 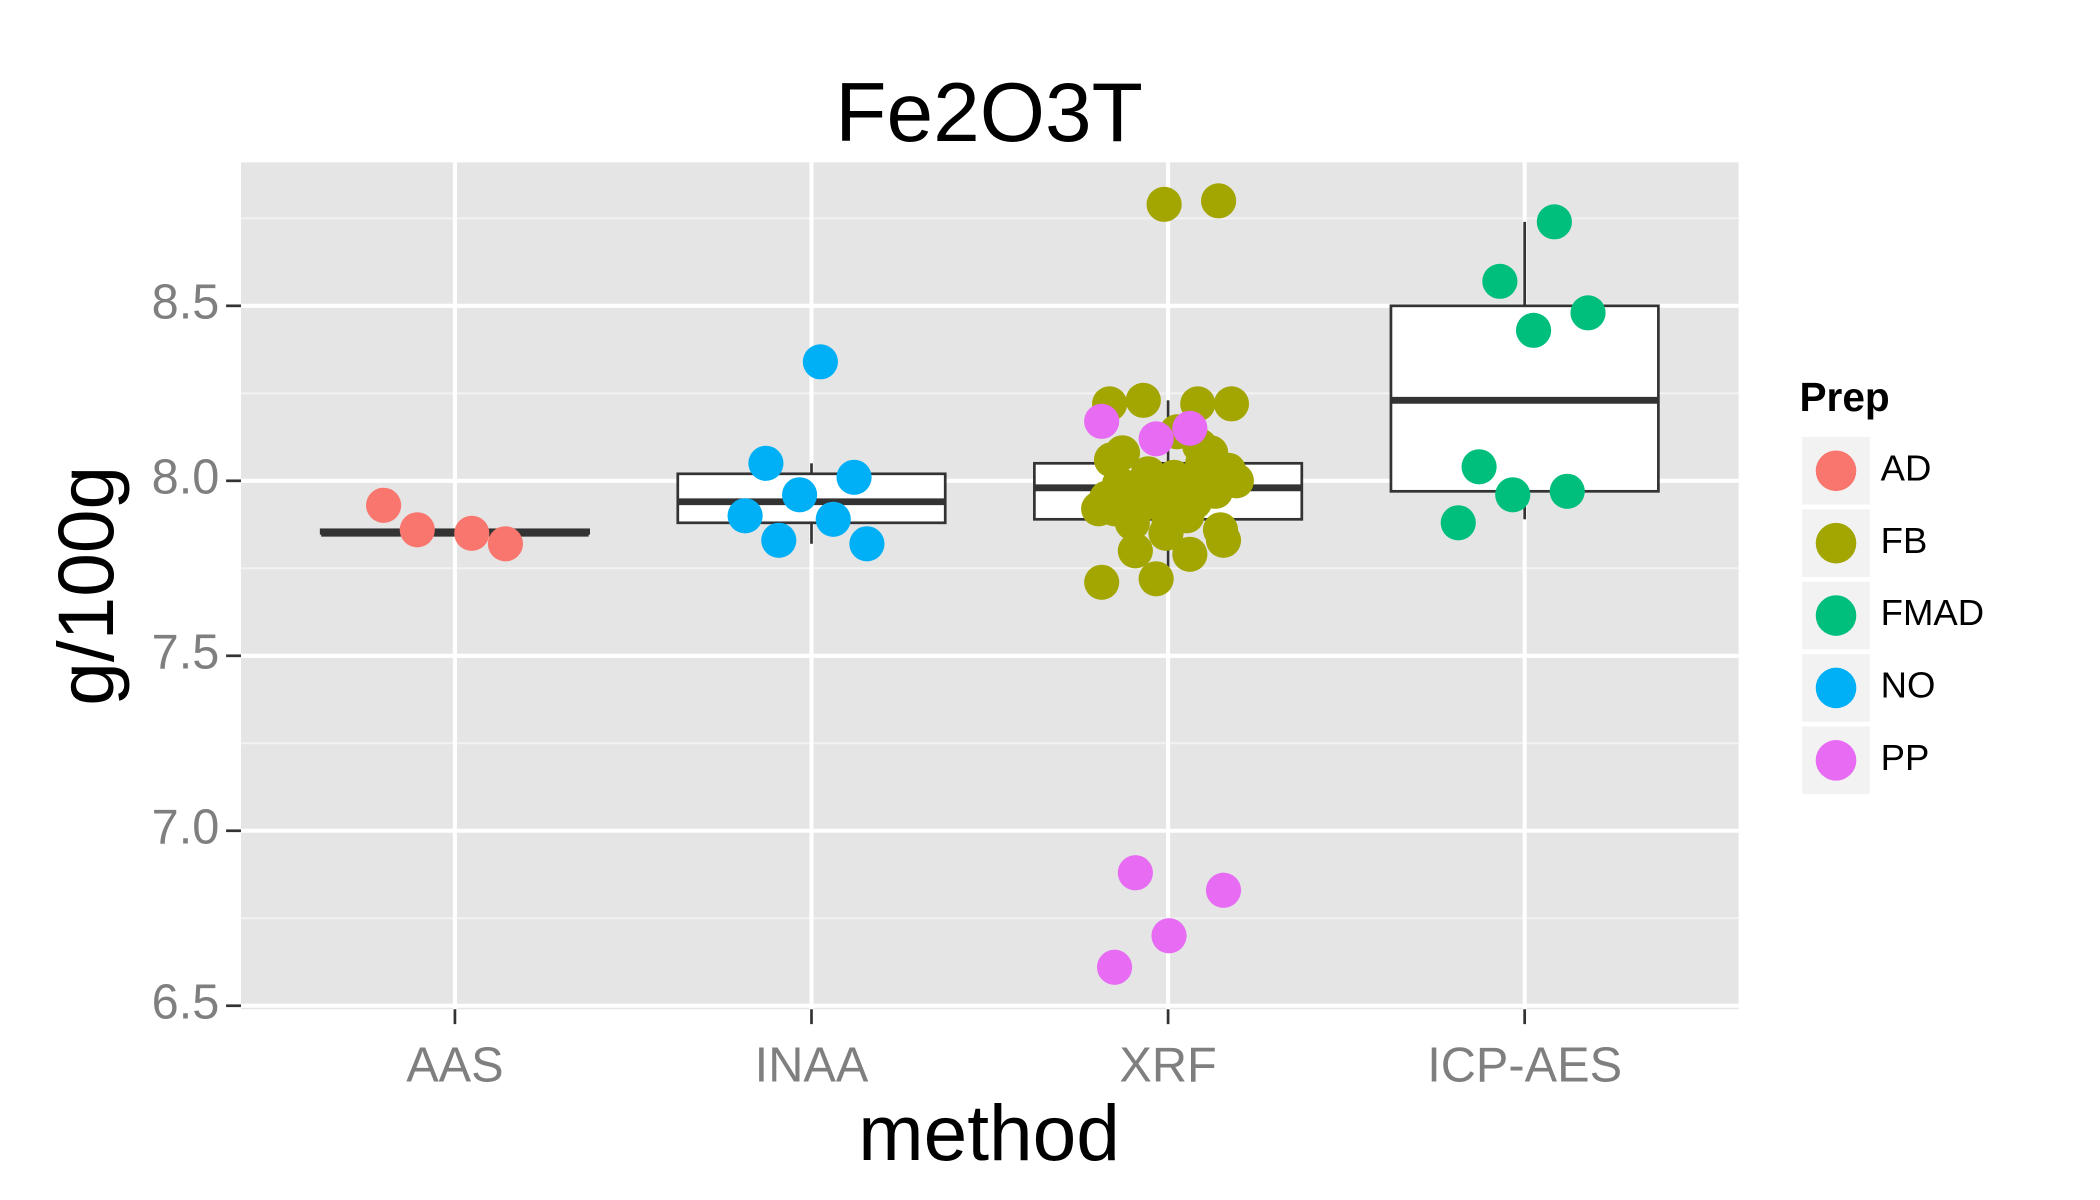 What do you see at coordinates (1906, 467) in the screenshot?
I see `legend-label: AD` at bounding box center [1906, 467].